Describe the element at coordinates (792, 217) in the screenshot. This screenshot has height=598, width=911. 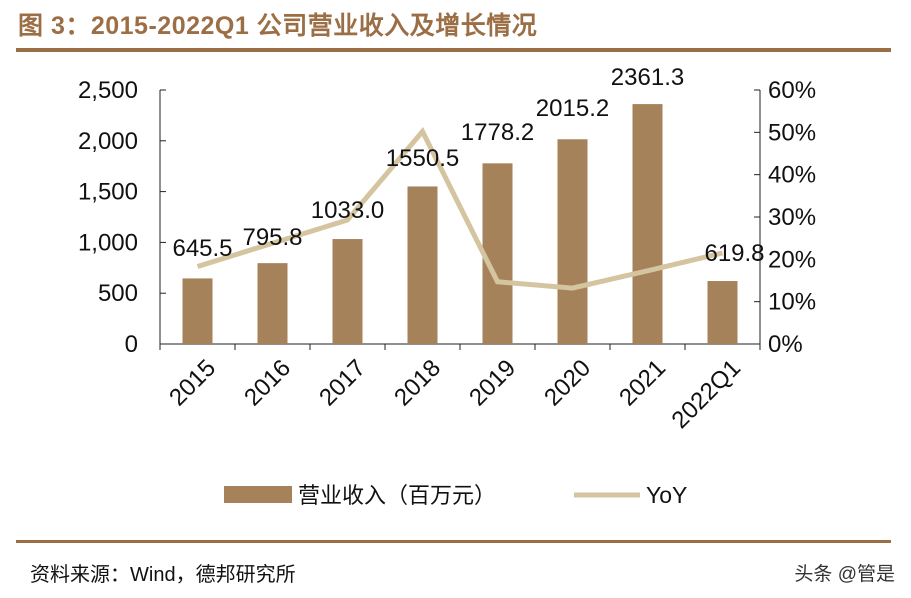
I see `right-tick-label: 30%` at that location.